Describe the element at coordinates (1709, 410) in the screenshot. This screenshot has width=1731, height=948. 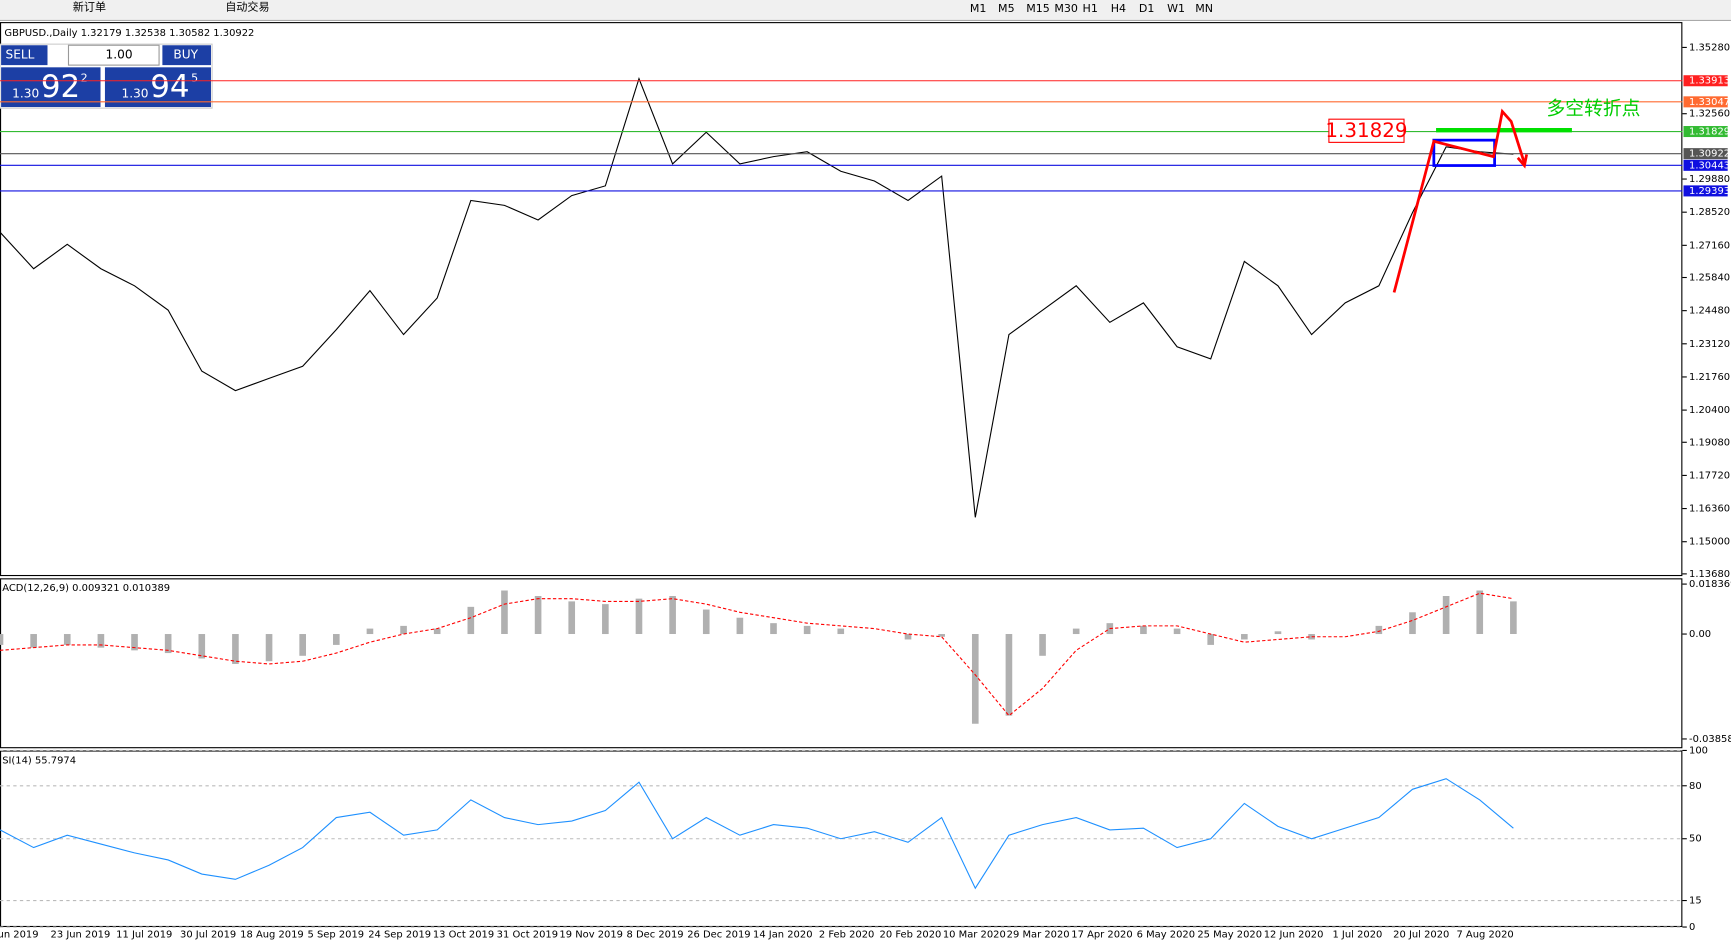
I see `y-tick-label: 1.20400` at that location.